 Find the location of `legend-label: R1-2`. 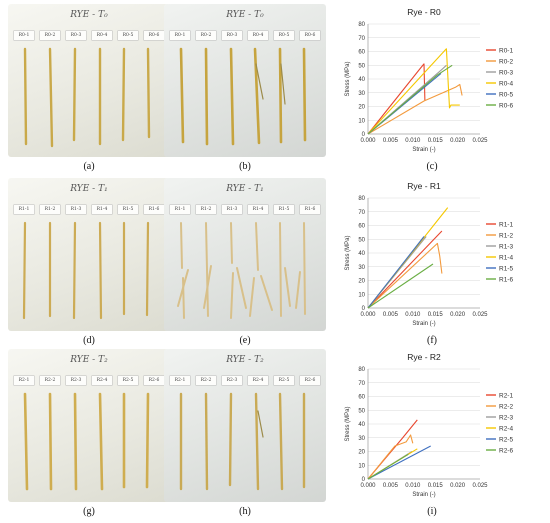

legend-label: R1-2 is located at coordinates (506, 235).